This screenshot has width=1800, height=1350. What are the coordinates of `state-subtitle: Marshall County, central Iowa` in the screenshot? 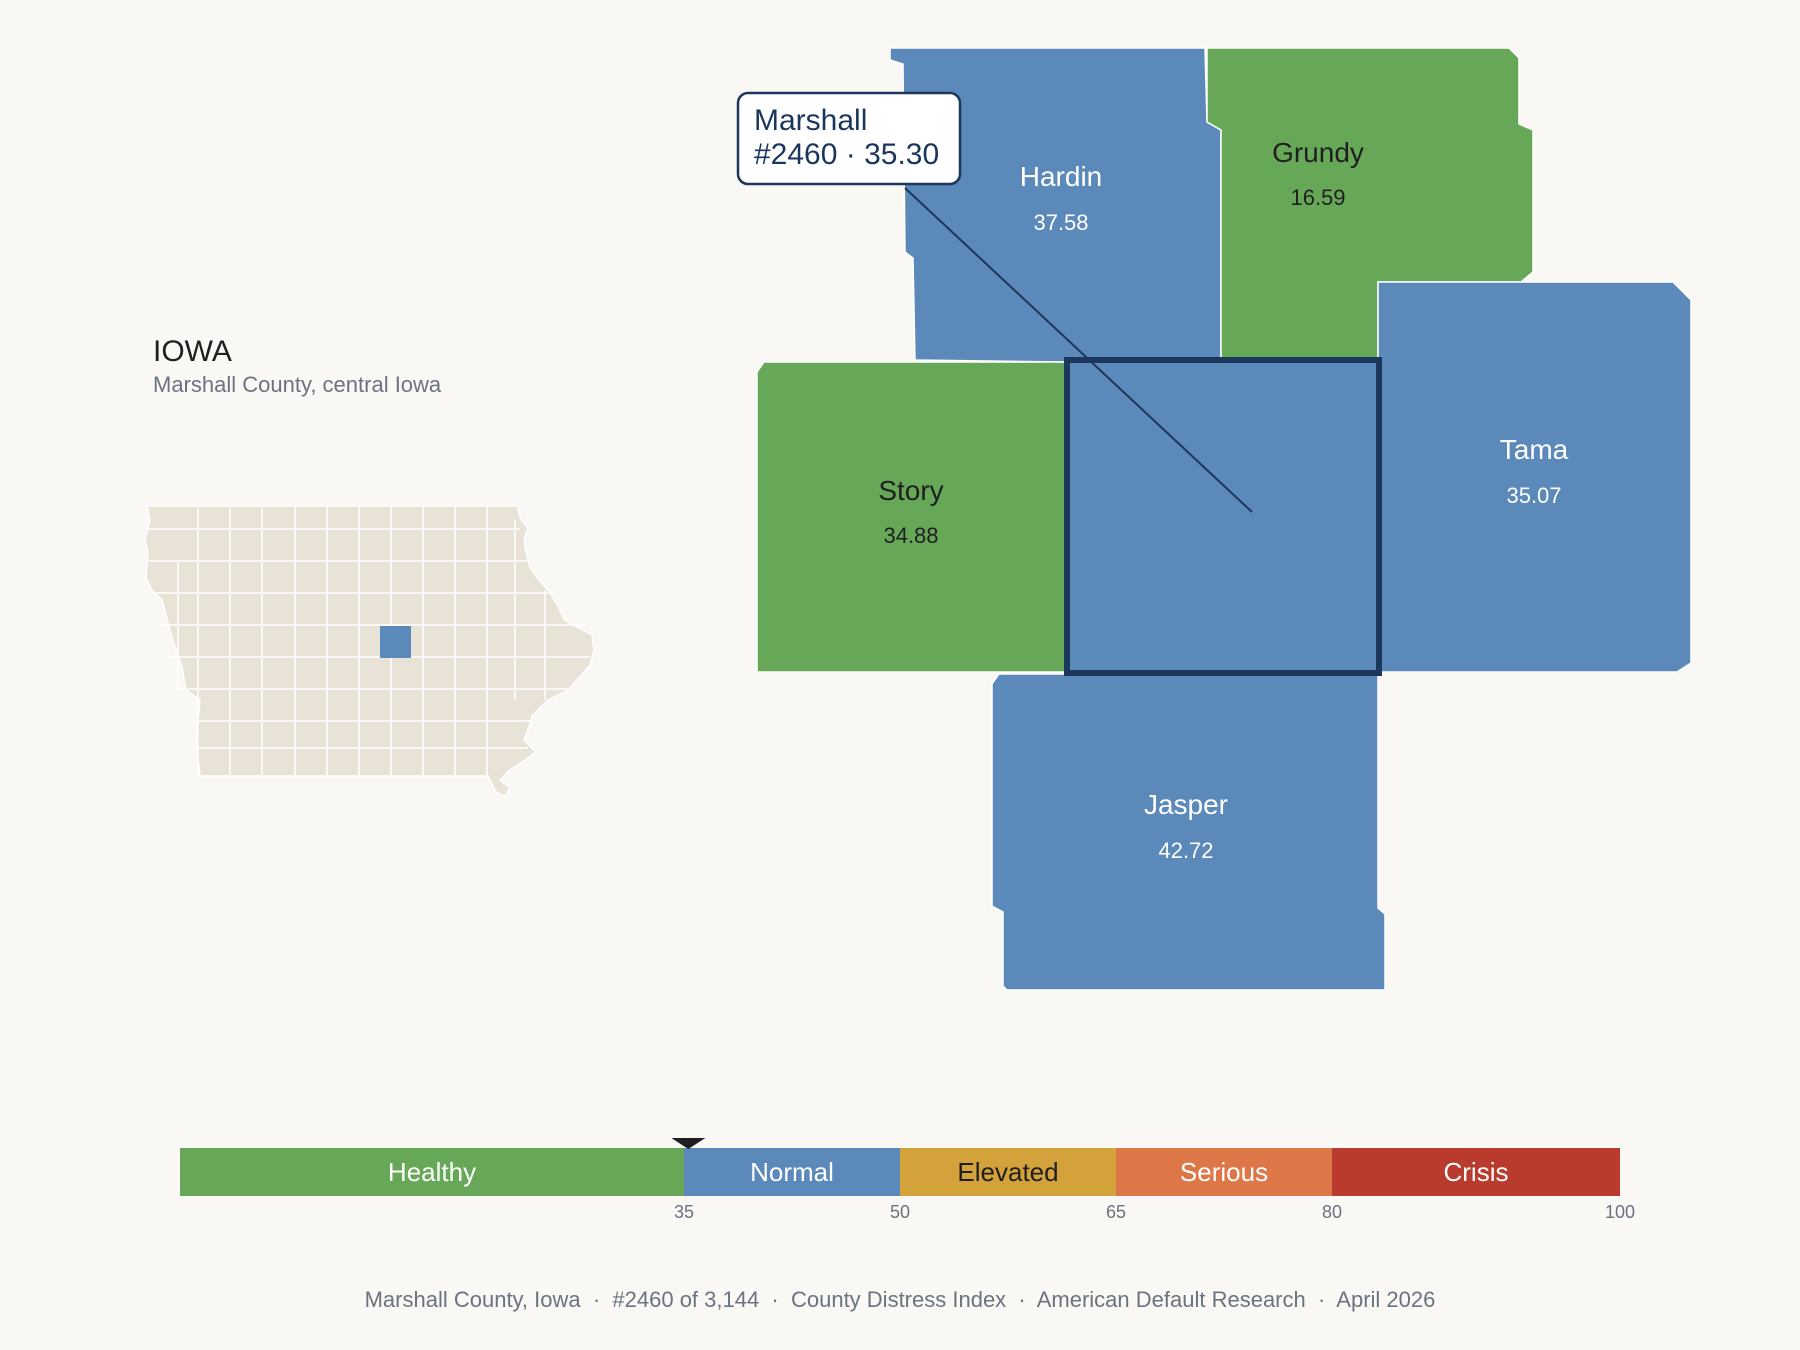 It's located at (297, 384).